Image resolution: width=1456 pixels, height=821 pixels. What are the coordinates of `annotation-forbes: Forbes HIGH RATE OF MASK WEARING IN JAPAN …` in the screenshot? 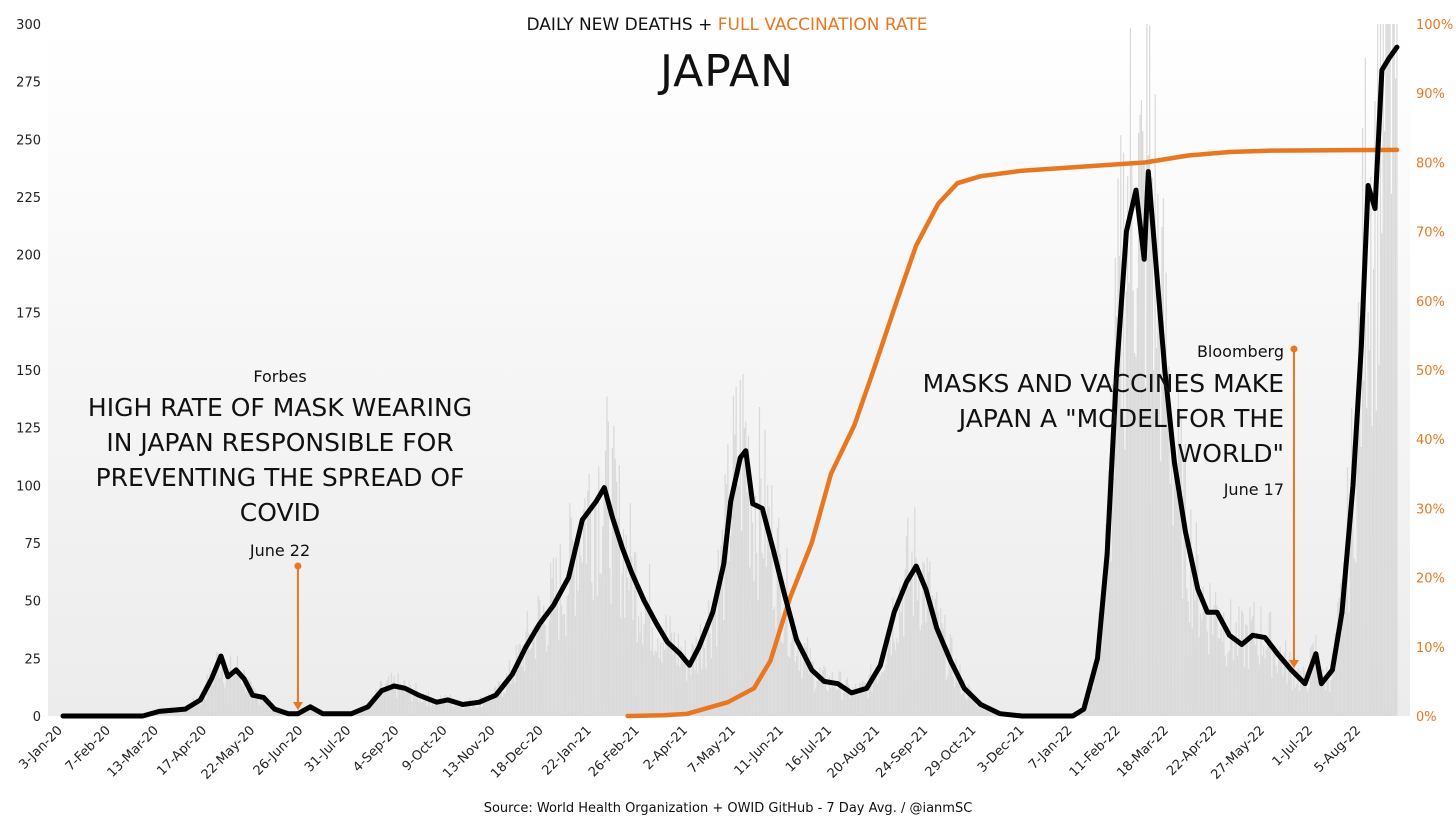 It's located at (280, 538).